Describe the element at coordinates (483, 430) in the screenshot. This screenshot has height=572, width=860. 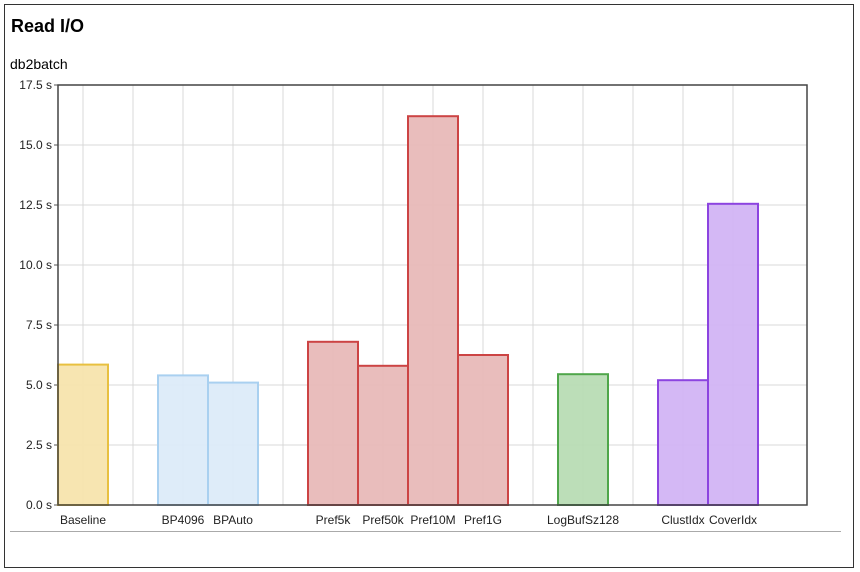
I see `bar-pref1g` at that location.